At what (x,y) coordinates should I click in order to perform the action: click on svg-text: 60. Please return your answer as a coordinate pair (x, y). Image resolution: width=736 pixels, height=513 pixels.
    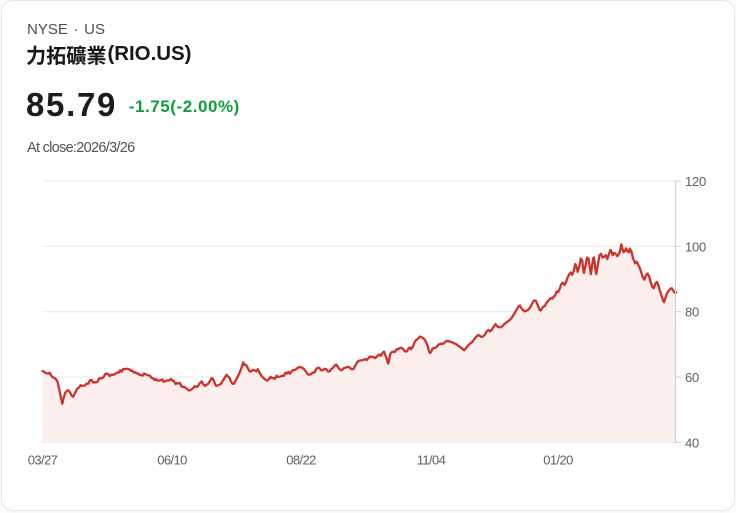
    Looking at the image, I should click on (692, 377).